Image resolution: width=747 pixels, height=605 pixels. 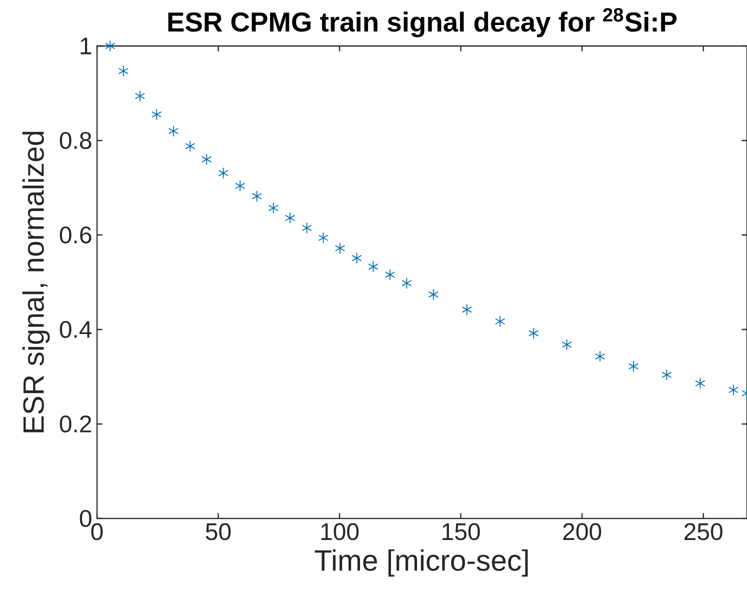 I want to click on x-tick-label: 200, so click(x=582, y=531).